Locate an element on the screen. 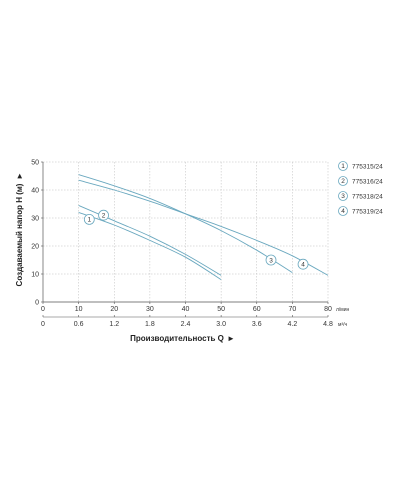  y-axis-arrow: ► is located at coordinates (19, 176).